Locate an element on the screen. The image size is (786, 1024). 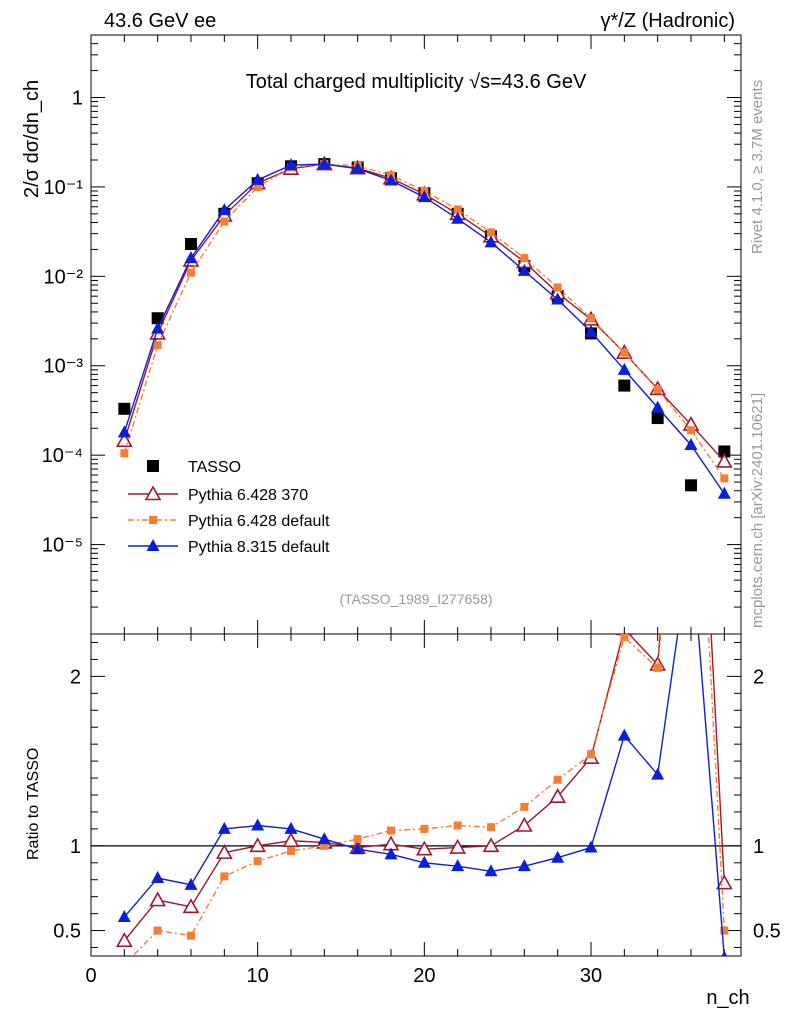
x-tick-label: 10 is located at coordinates (258, 976).